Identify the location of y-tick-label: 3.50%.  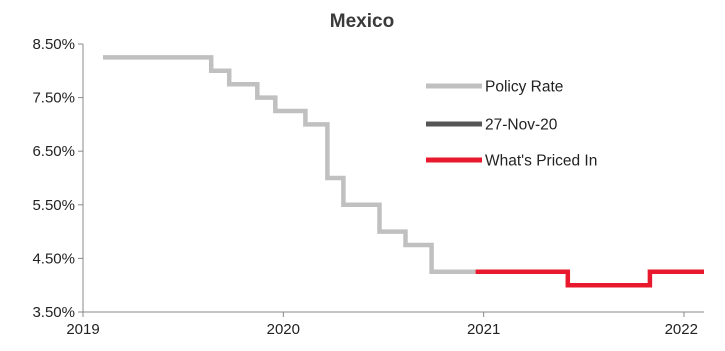
(53, 312).